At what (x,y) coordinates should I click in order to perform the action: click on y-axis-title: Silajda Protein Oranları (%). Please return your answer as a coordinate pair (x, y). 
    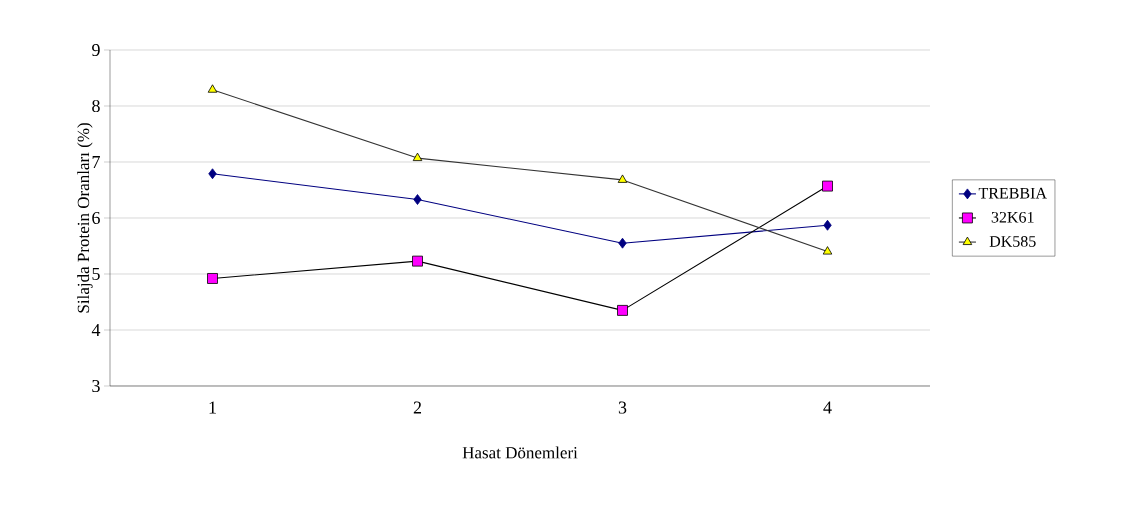
    Looking at the image, I should click on (85, 218).